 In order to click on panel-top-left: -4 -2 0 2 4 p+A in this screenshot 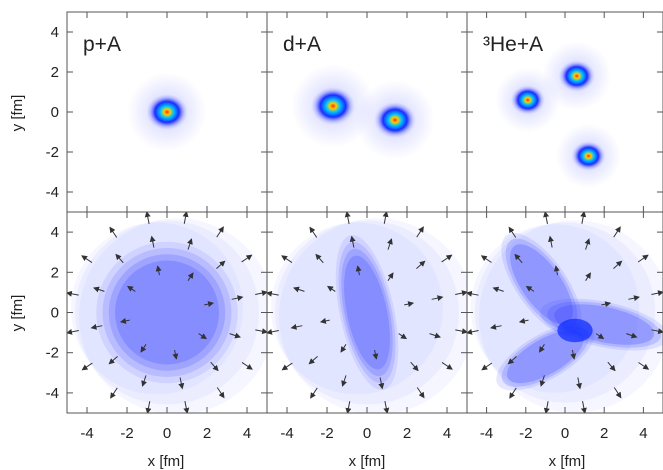, I will do `click(157, 112)`.